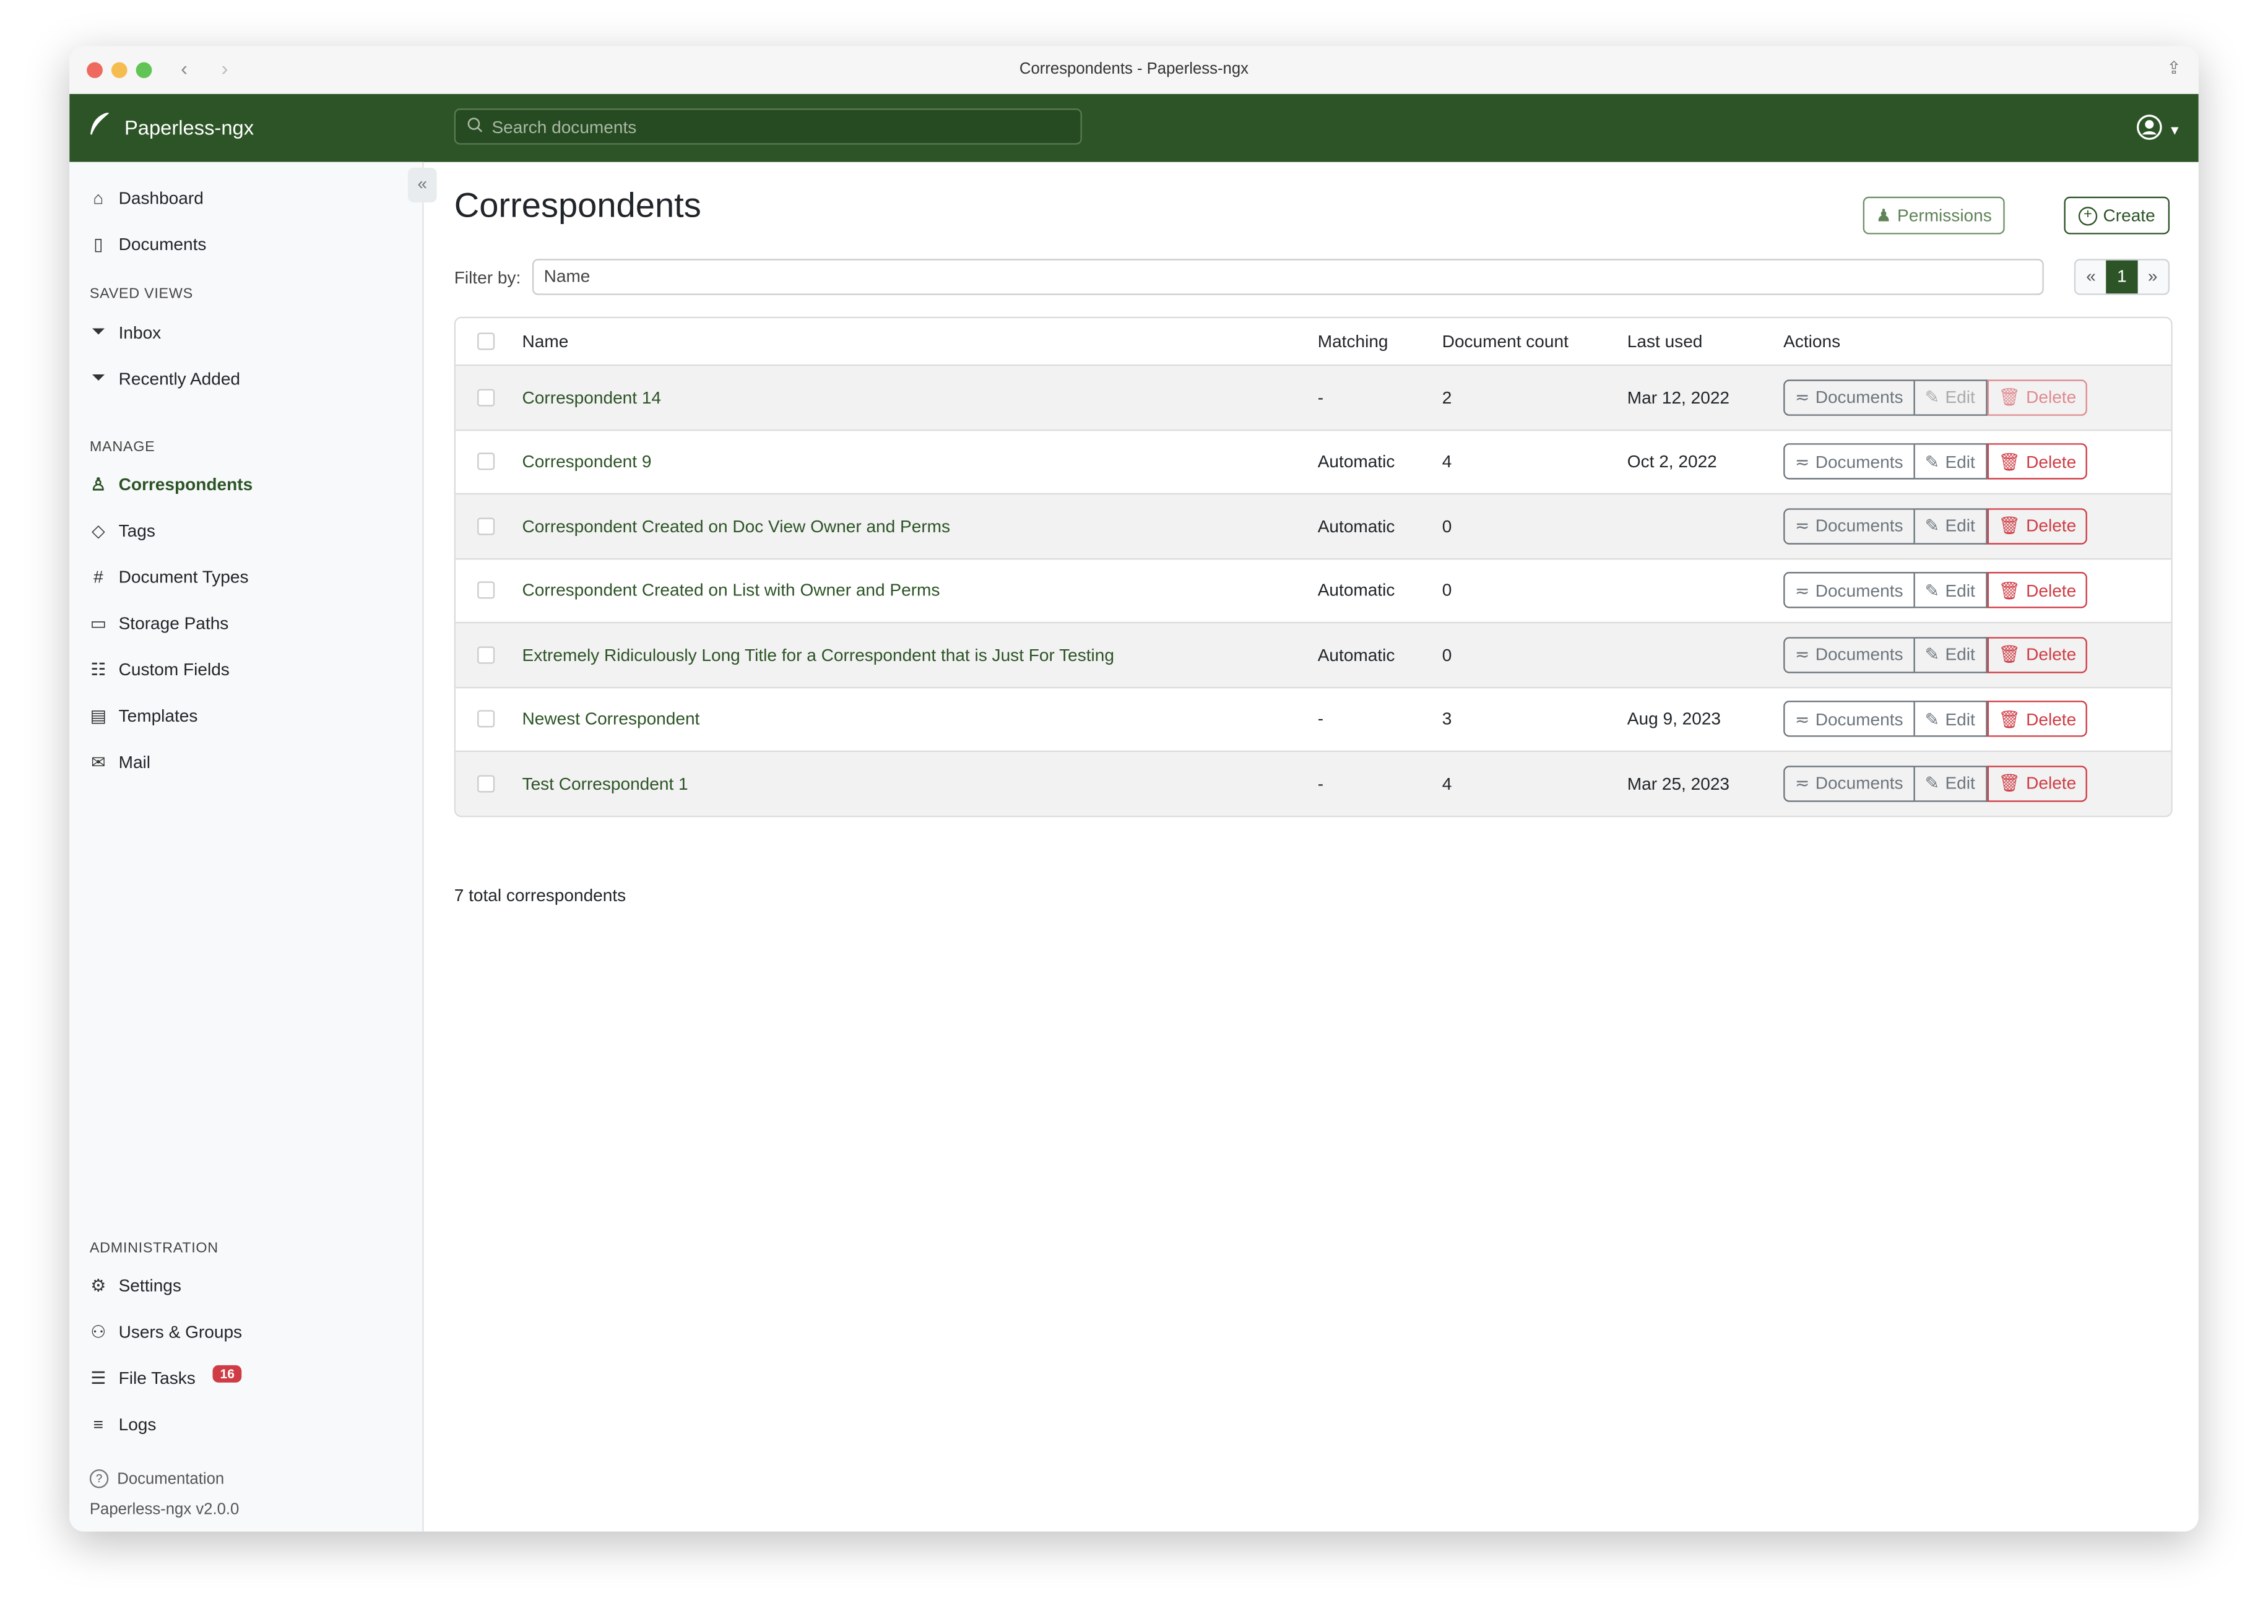  Describe the element at coordinates (159, 623) in the screenshot. I see `sidebar-item-storage-paths: ▭ Storage Paths` at that location.